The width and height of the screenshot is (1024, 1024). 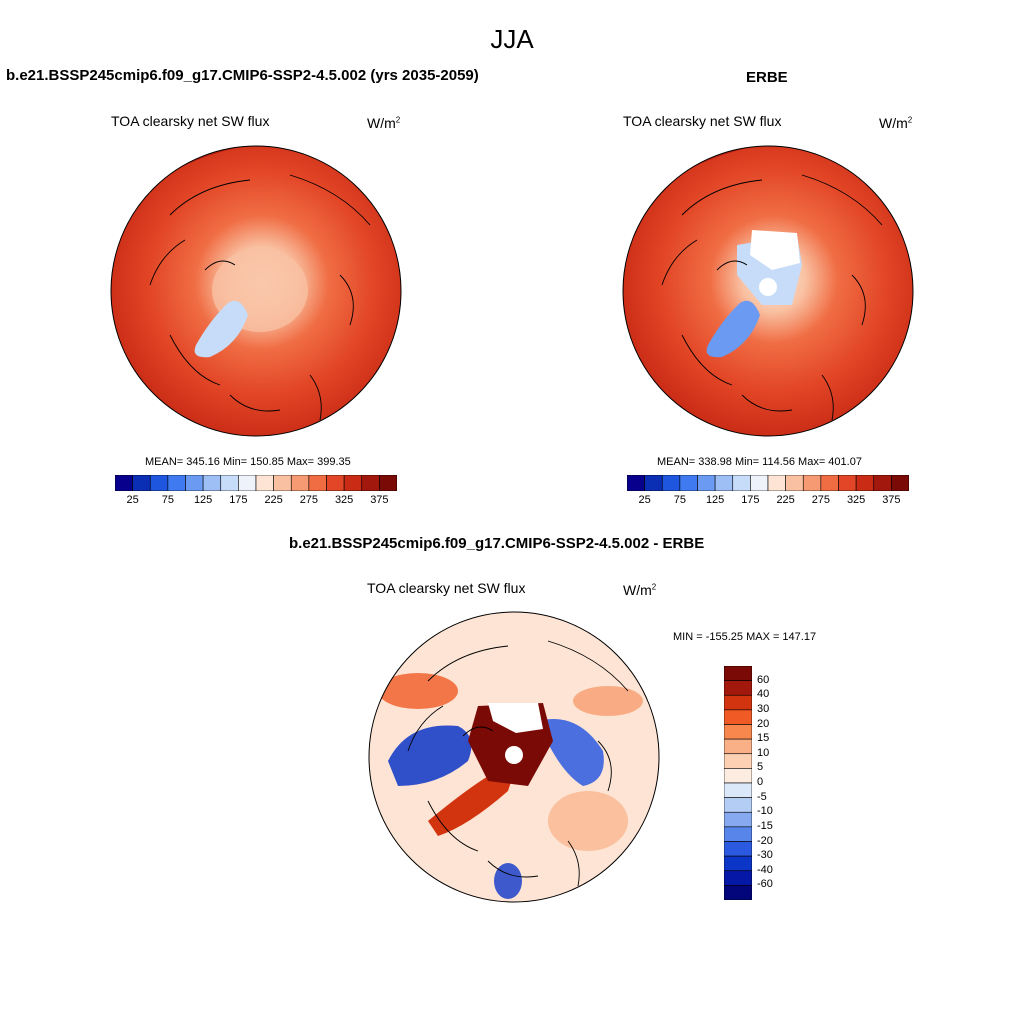 I want to click on panel3-colorbar-ticks: 60 40 30 20 15 10 5 0 -5 -10 -15 -20 -30 -40 -60, so click(x=777, y=783).